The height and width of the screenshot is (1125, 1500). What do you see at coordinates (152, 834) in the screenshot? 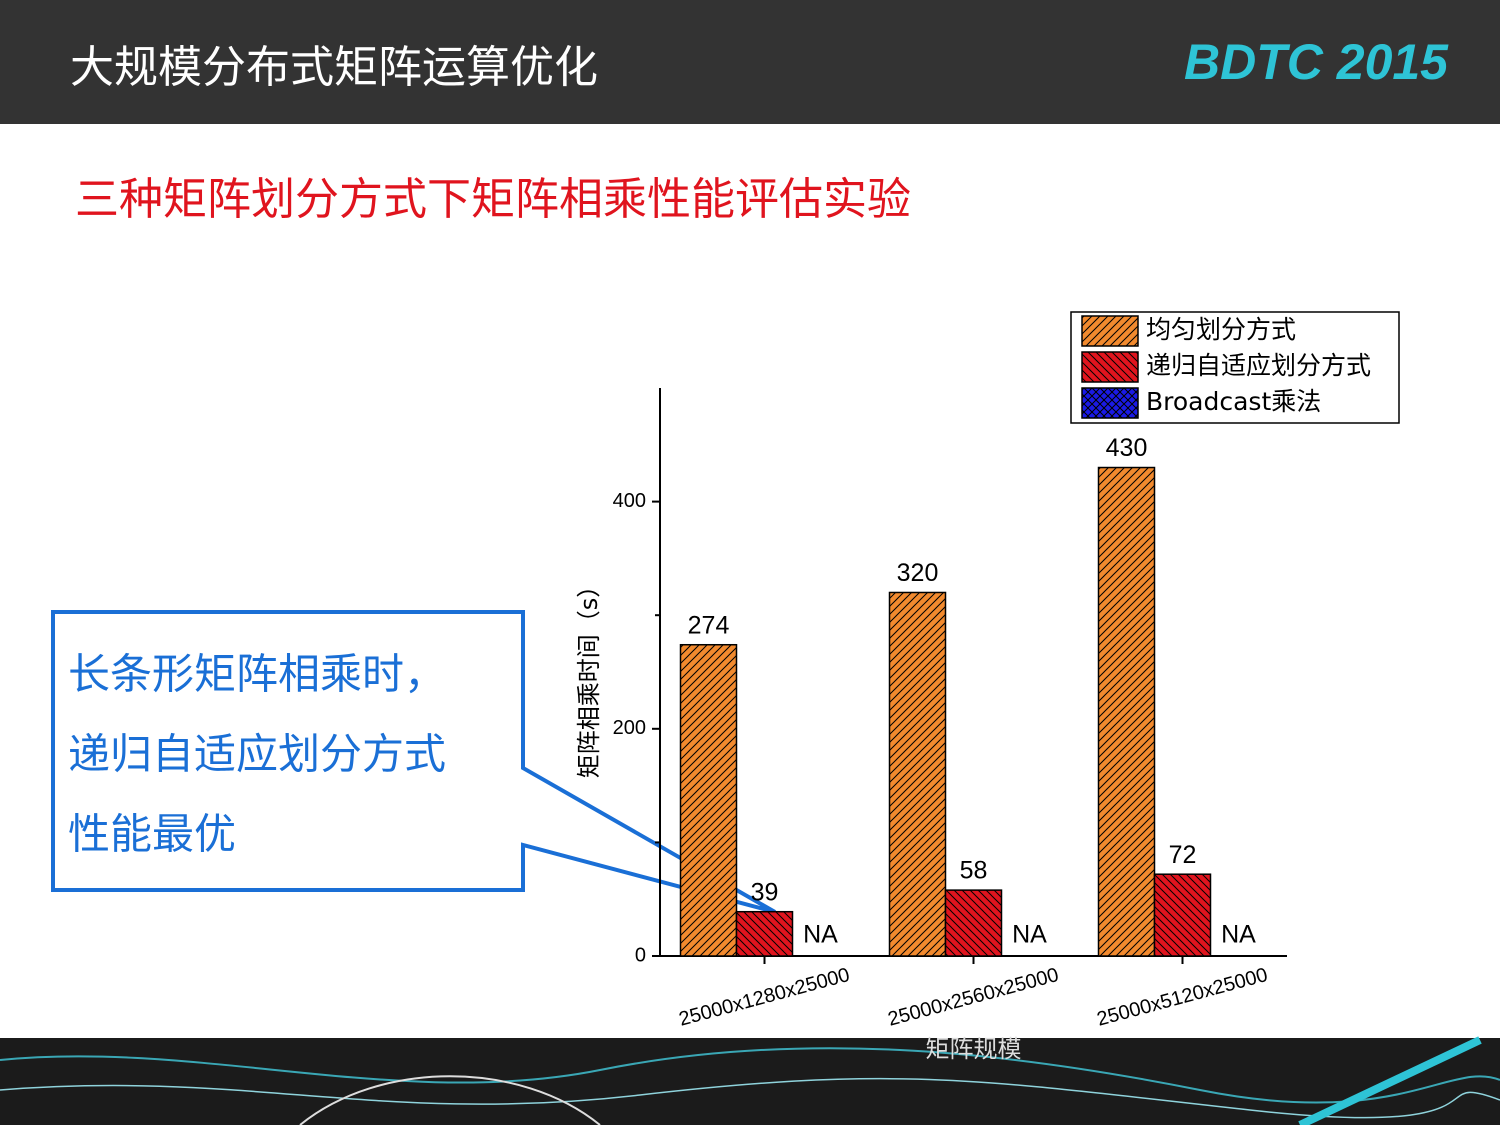
I see `callout-text: 性能最优` at bounding box center [152, 834].